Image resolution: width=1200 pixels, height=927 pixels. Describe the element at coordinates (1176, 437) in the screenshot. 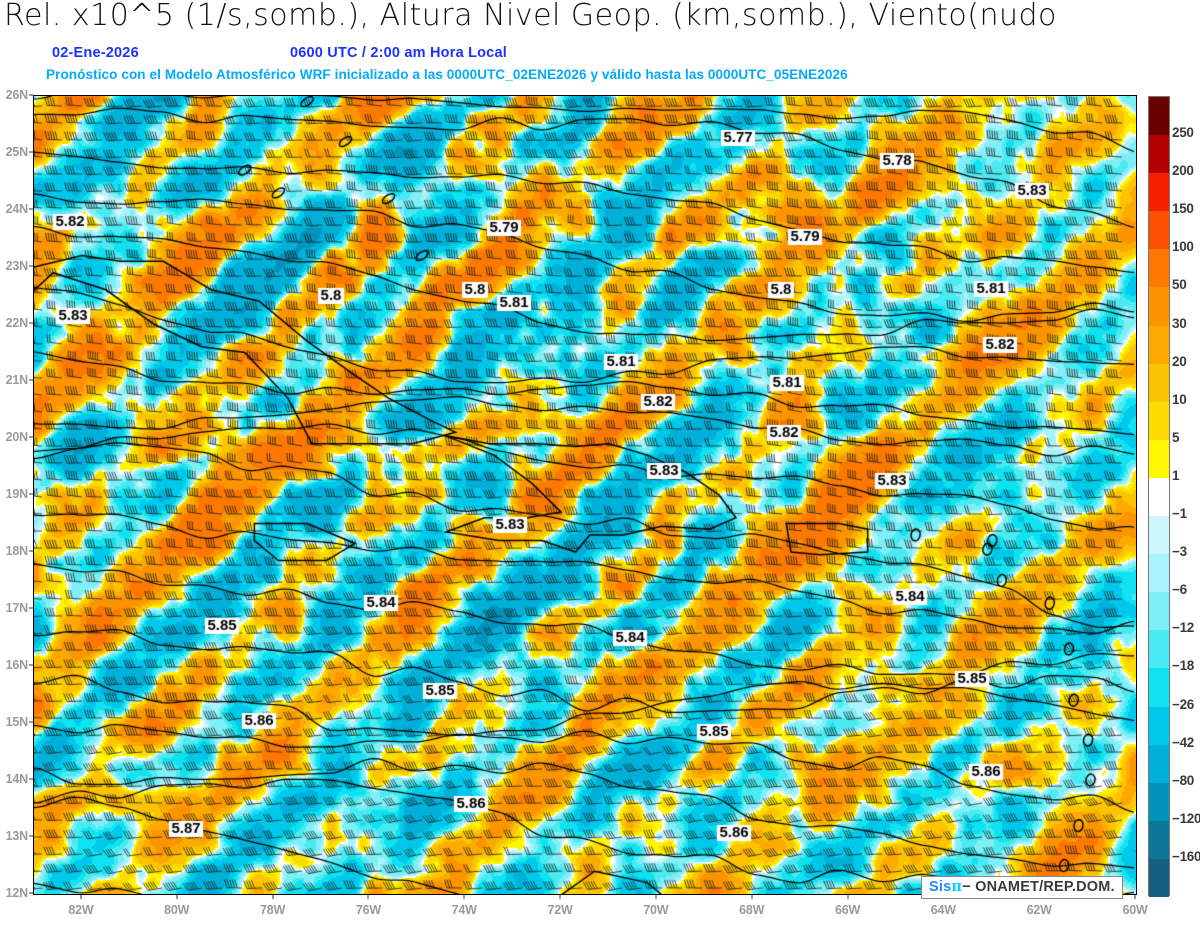

I see `colorbar-tick-5: 5` at that location.